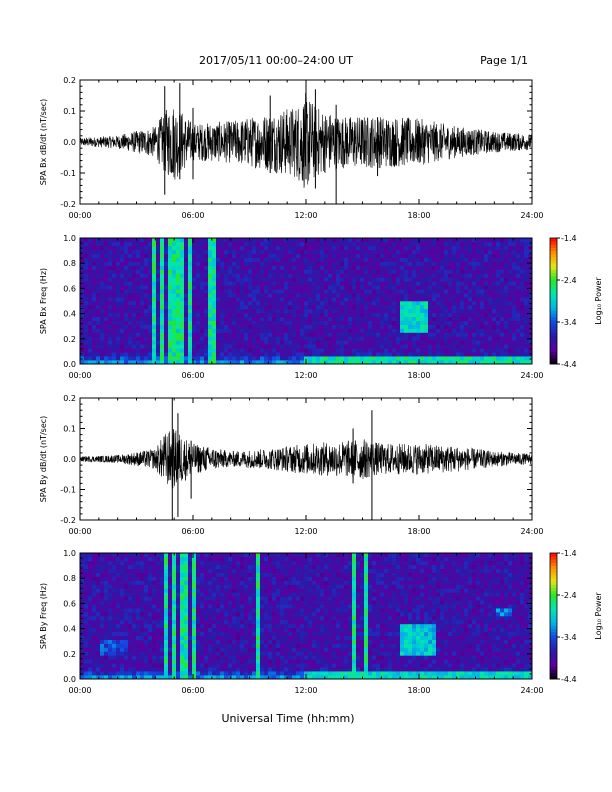 The height and width of the screenshot is (792, 612). Describe the element at coordinates (69, 263) in the screenshot. I see `y-tick-label: 0.8` at that location.